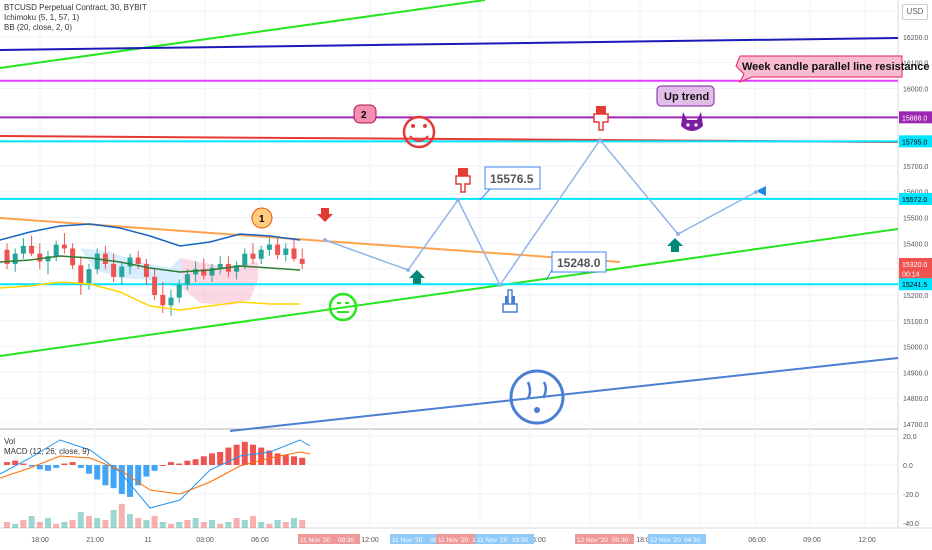 The image size is (932, 550). I want to click on marker-1-label: 1, so click(262, 219).